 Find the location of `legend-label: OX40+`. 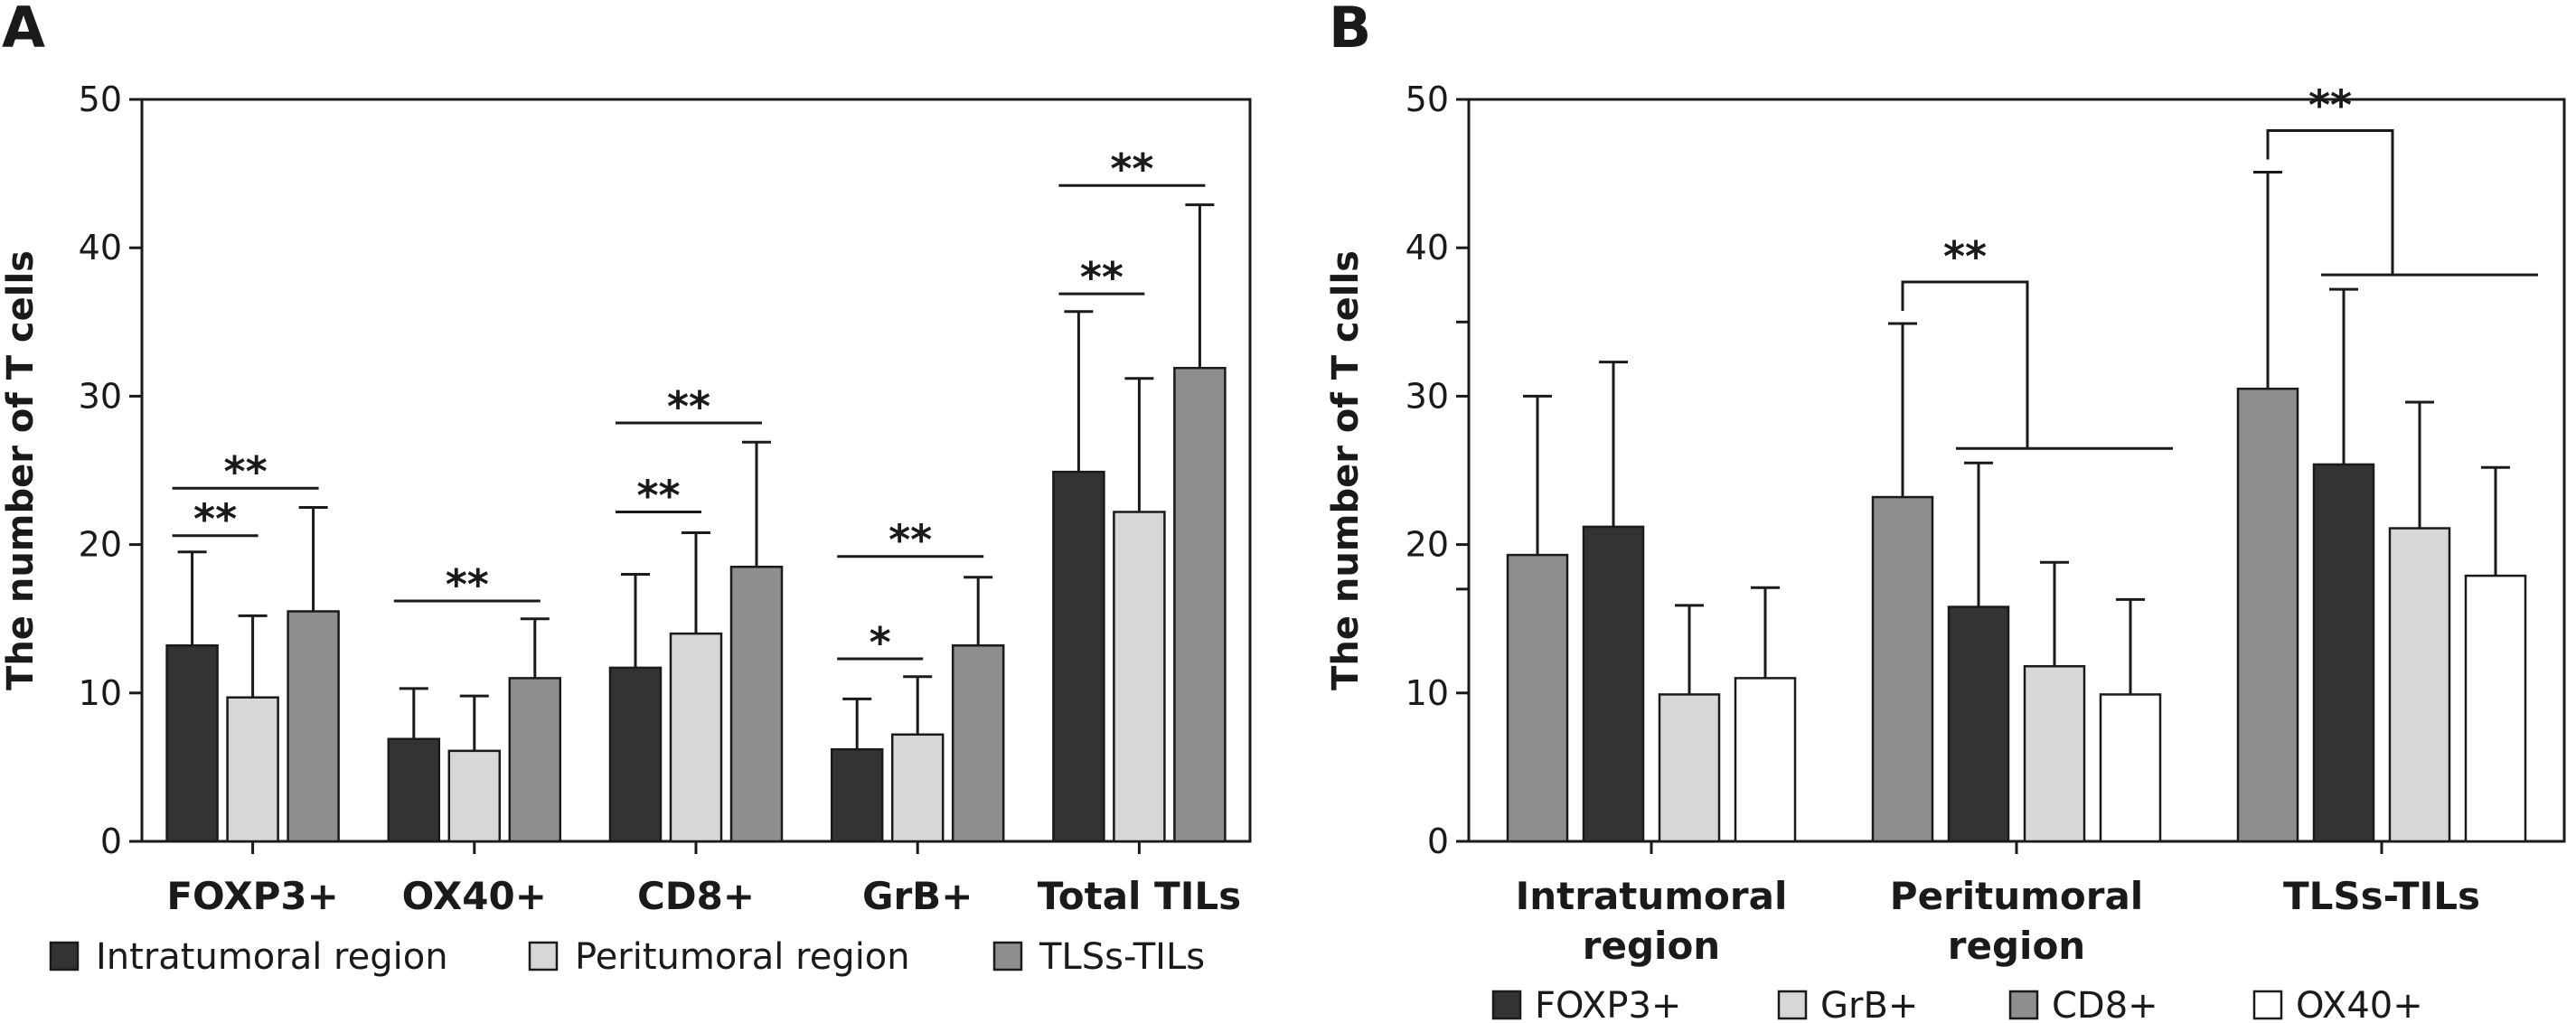

legend-label: OX40+ is located at coordinates (2359, 1004).